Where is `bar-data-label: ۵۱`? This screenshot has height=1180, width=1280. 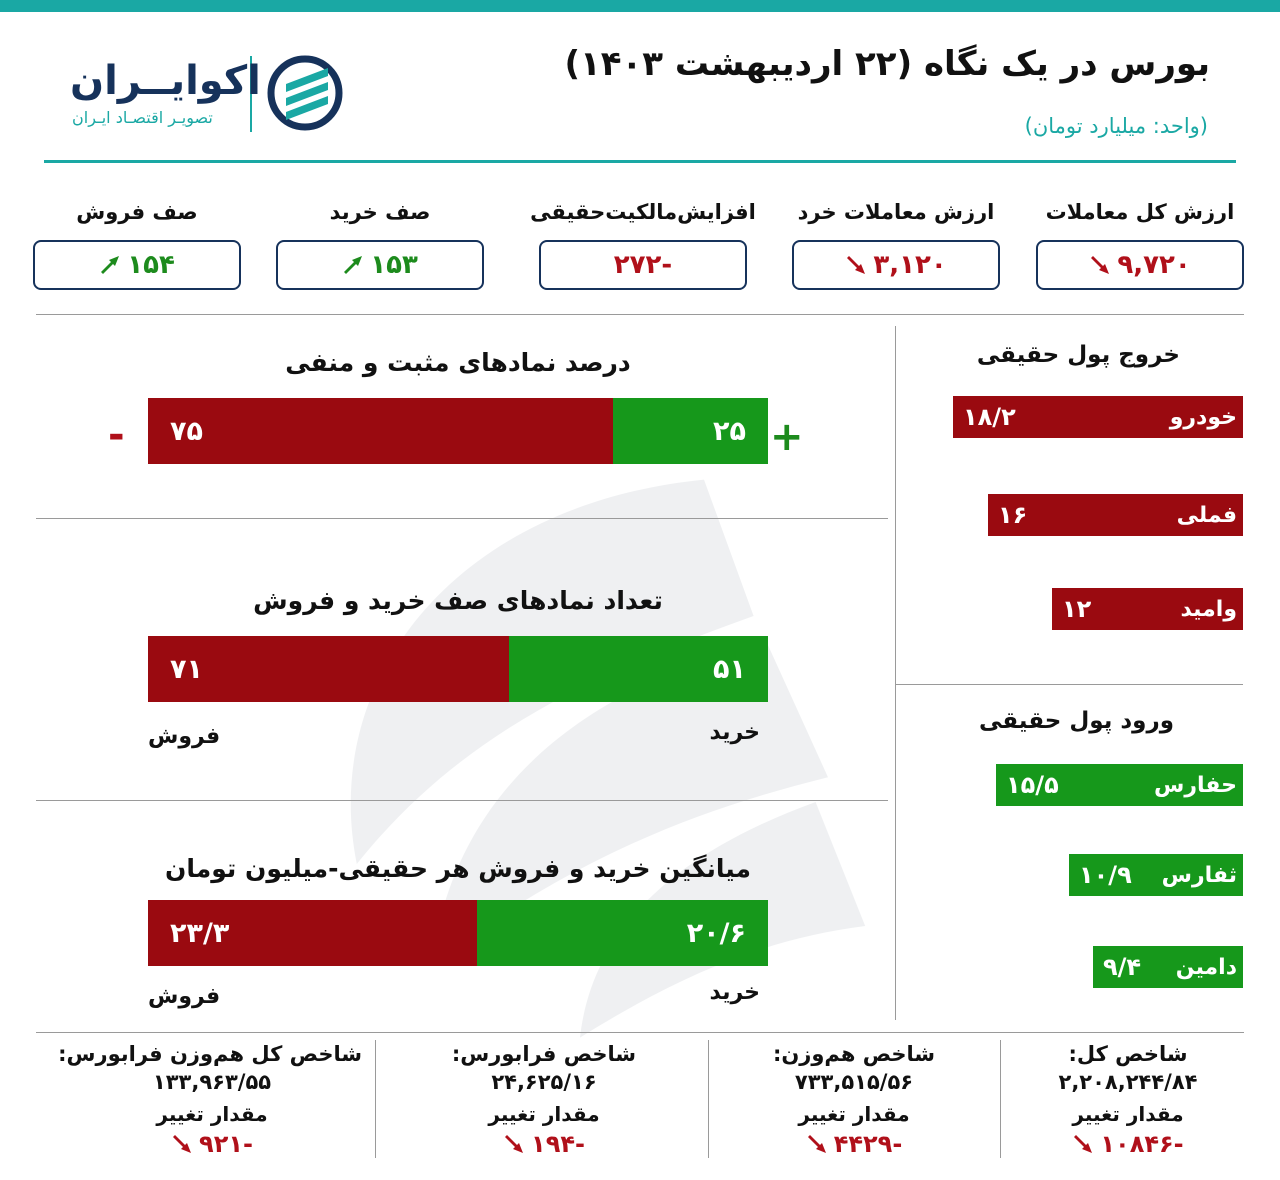
bar-data-label: ۵۱ is located at coordinates (729, 669).